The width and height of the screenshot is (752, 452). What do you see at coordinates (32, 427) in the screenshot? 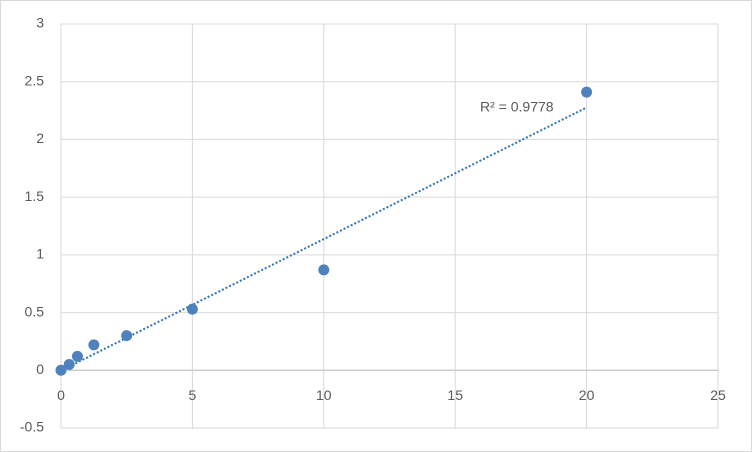
I see `y-tick-label: -0.5` at bounding box center [32, 427].